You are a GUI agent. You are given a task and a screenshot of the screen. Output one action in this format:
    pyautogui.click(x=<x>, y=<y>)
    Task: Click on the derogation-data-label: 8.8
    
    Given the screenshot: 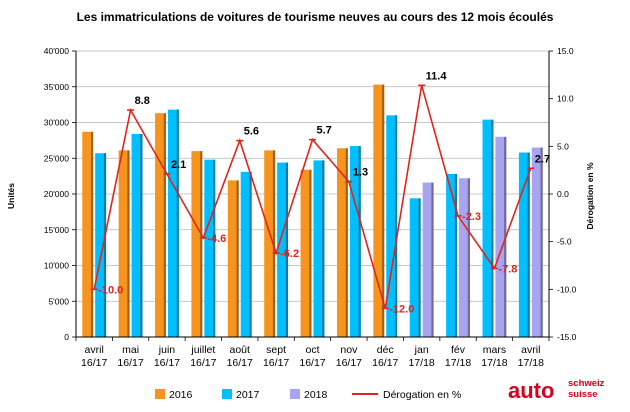 What is the action you would take?
    pyautogui.click(x=142, y=101)
    